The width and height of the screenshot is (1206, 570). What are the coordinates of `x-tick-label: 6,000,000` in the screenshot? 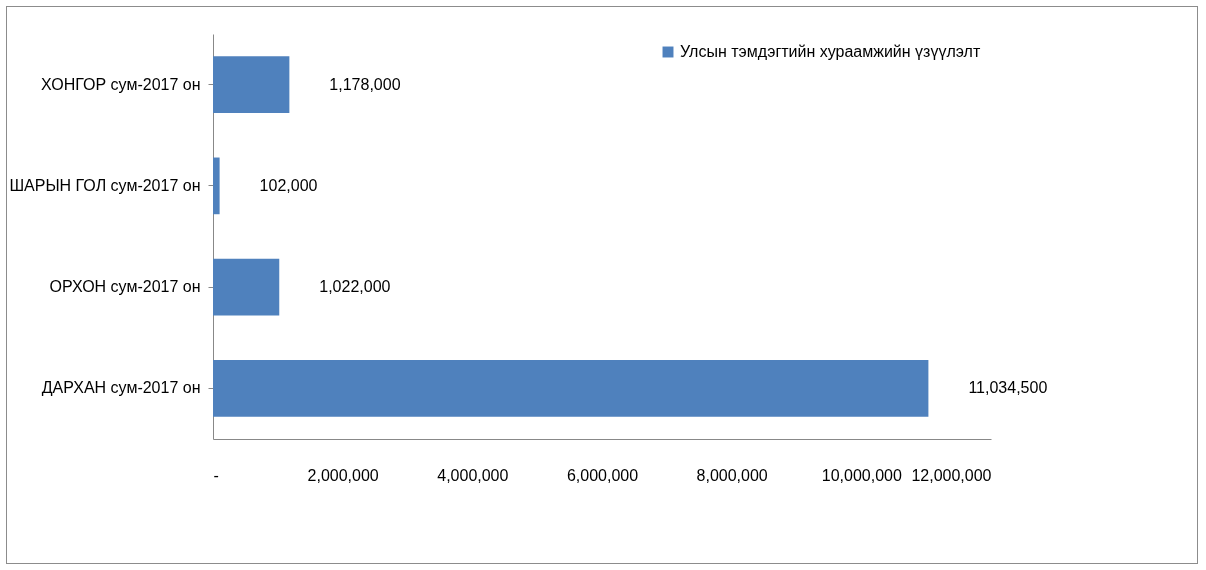 It's located at (602, 475).